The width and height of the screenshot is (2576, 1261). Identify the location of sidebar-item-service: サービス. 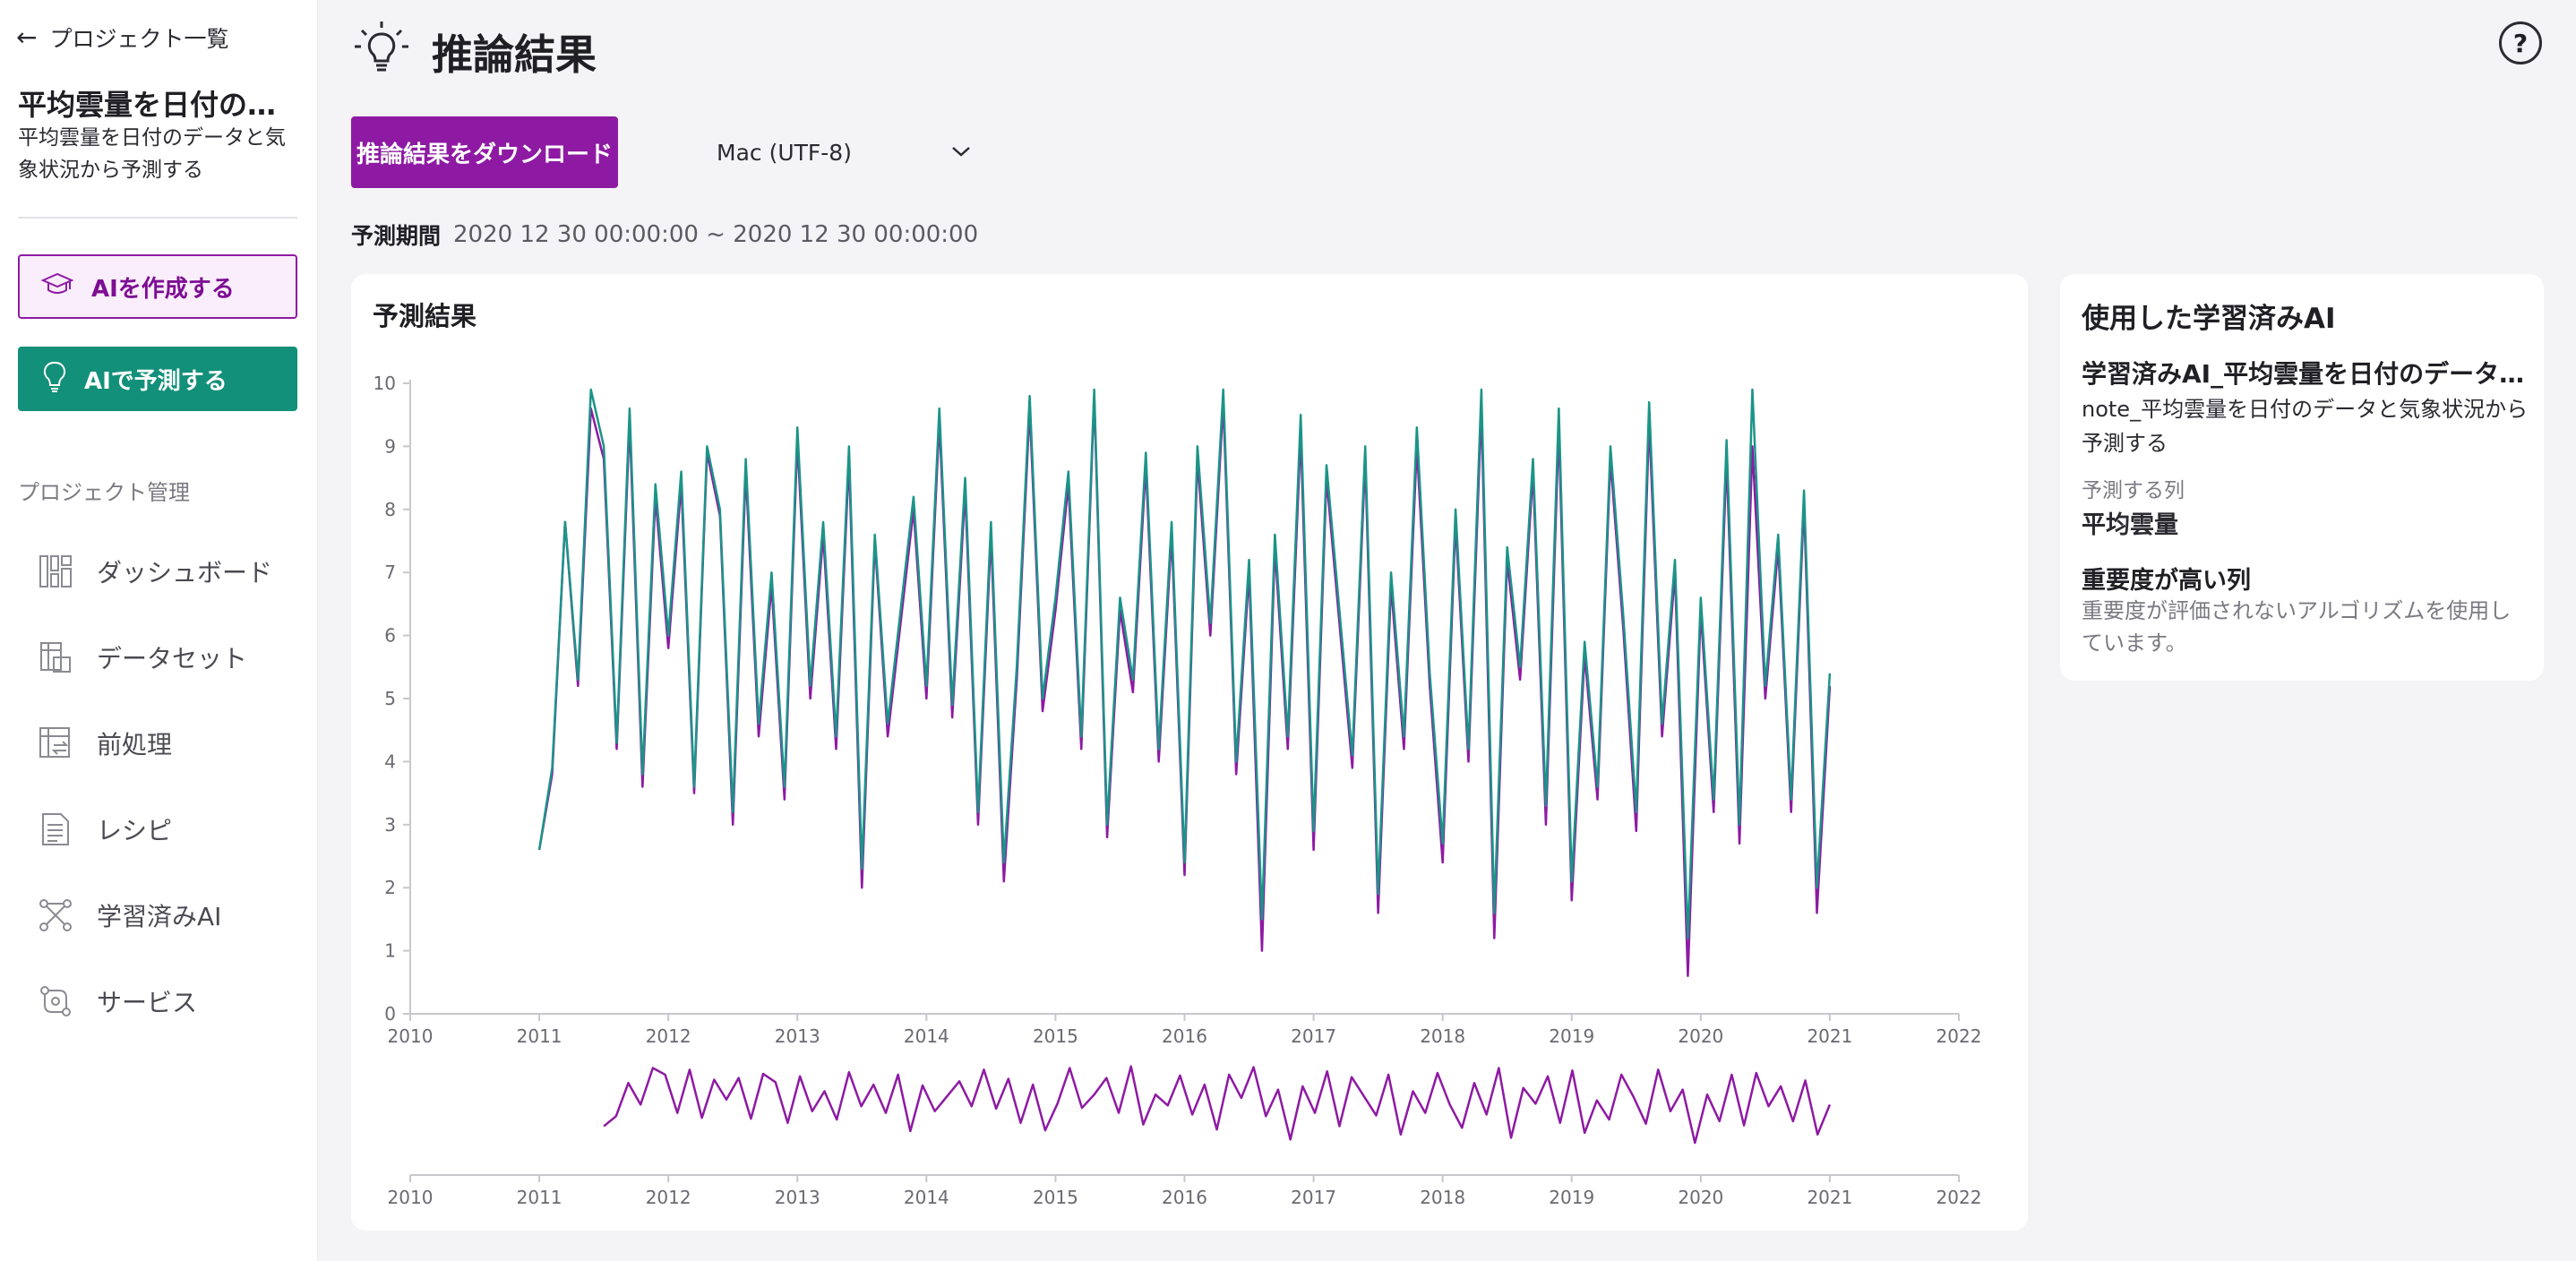
(170, 1001).